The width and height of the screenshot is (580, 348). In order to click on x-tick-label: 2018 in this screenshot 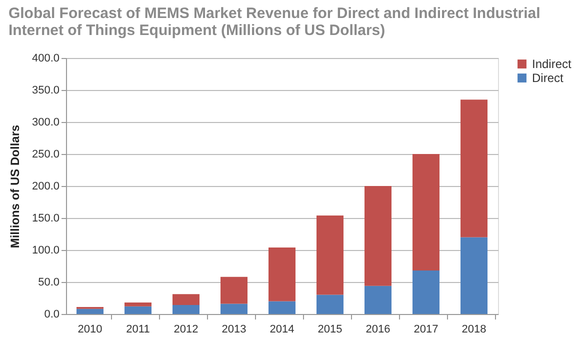, I will do `click(474, 330)`.